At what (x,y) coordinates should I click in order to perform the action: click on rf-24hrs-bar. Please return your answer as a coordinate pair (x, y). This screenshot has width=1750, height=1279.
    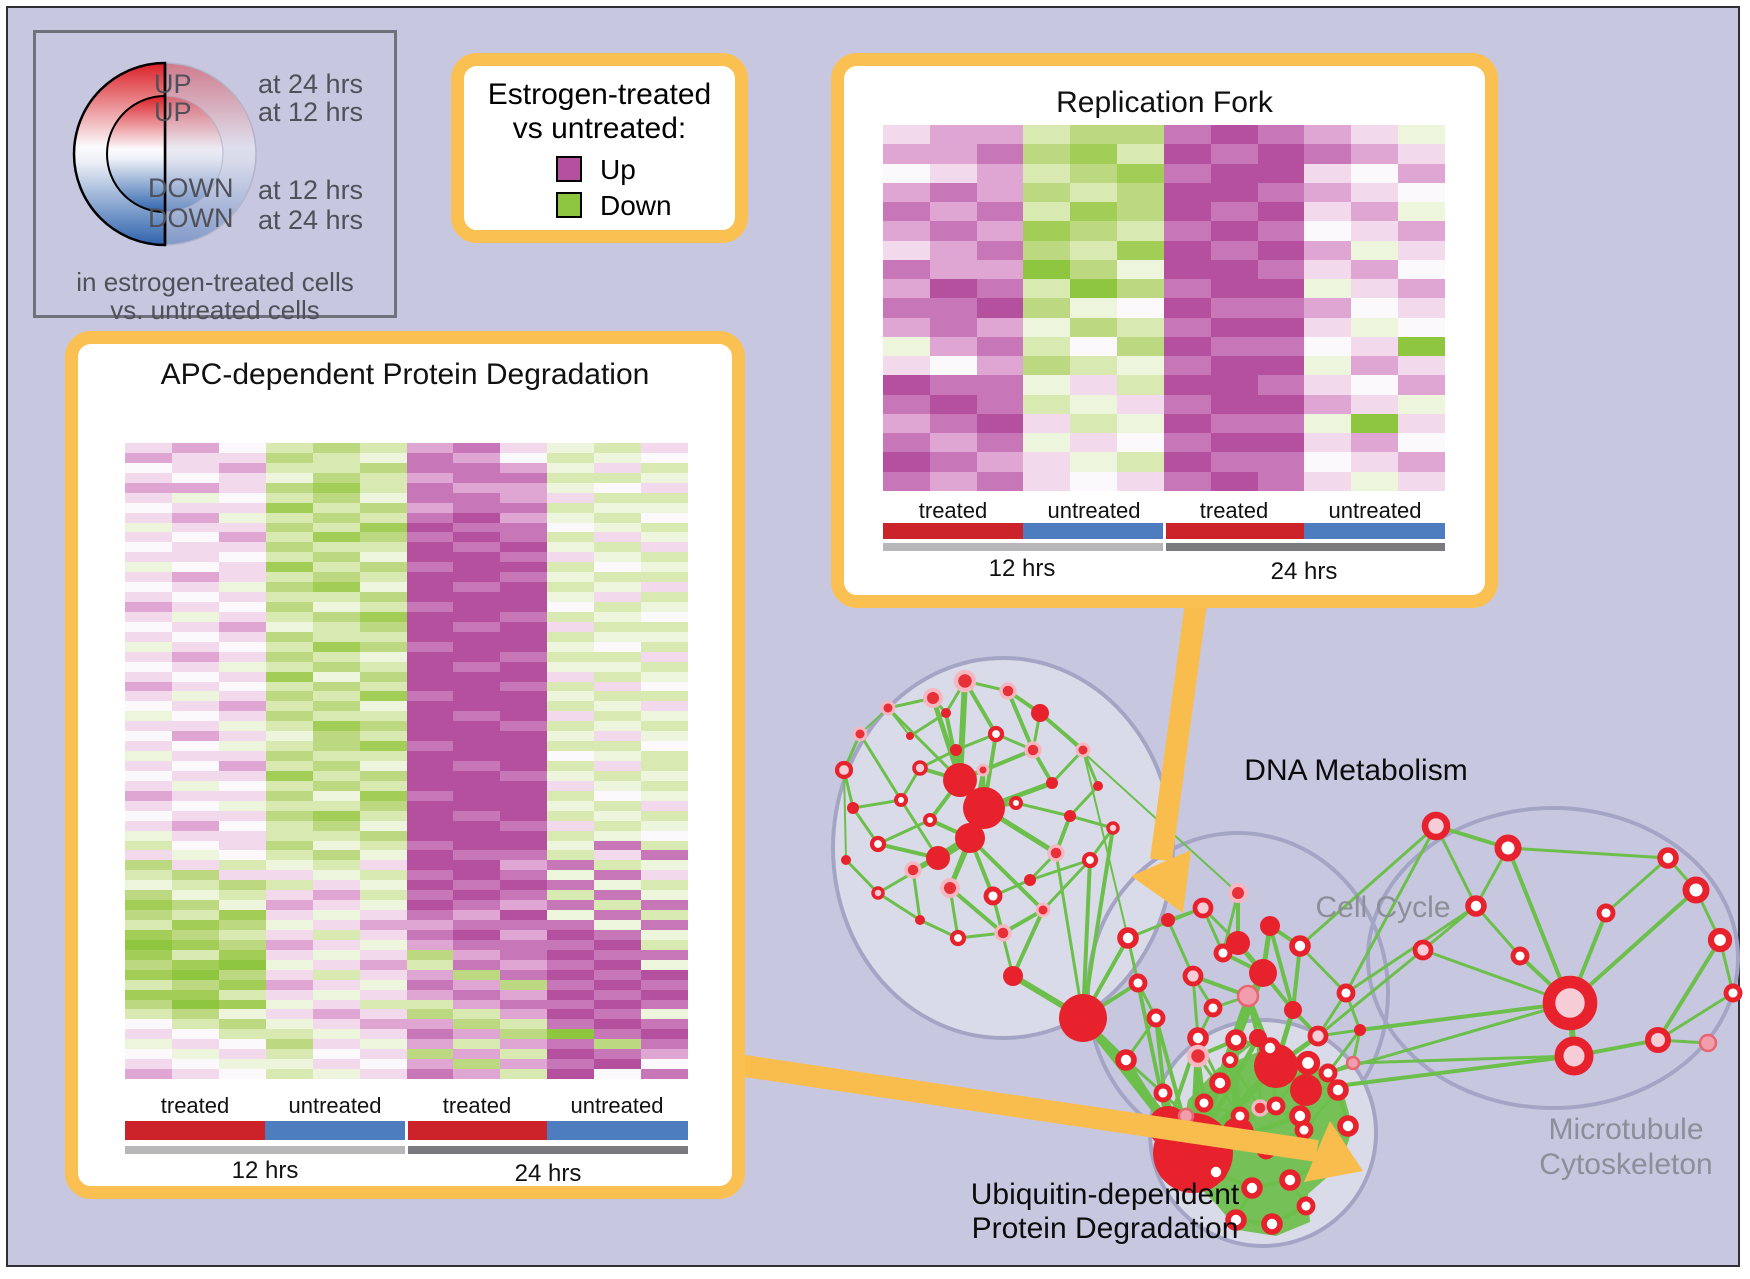
    Looking at the image, I should click on (1305, 547).